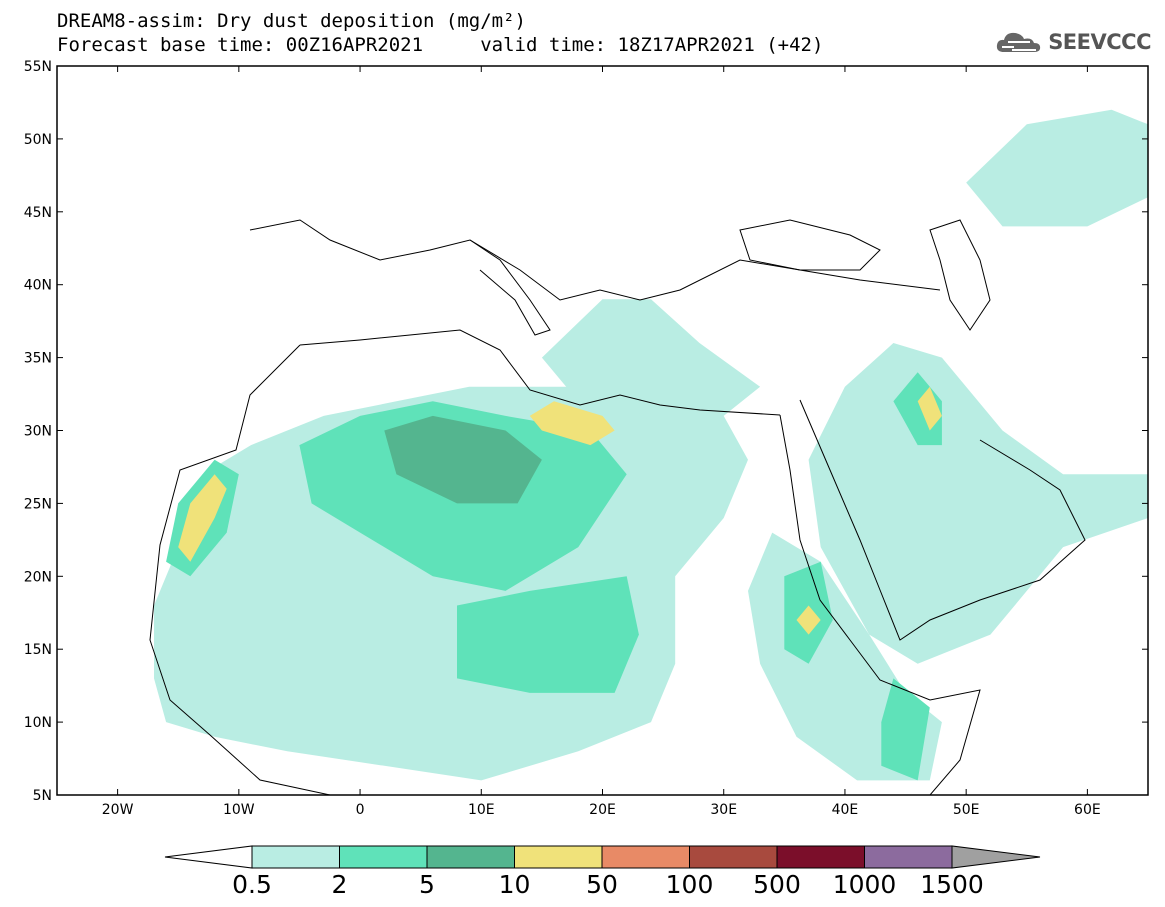  I want to click on lat-tick-label: 50N, so click(38, 140).